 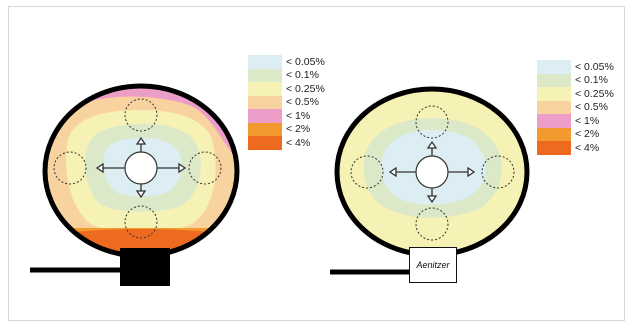 What do you see at coordinates (498, 172) in the screenshot?
I see `right-probe-right` at bounding box center [498, 172].